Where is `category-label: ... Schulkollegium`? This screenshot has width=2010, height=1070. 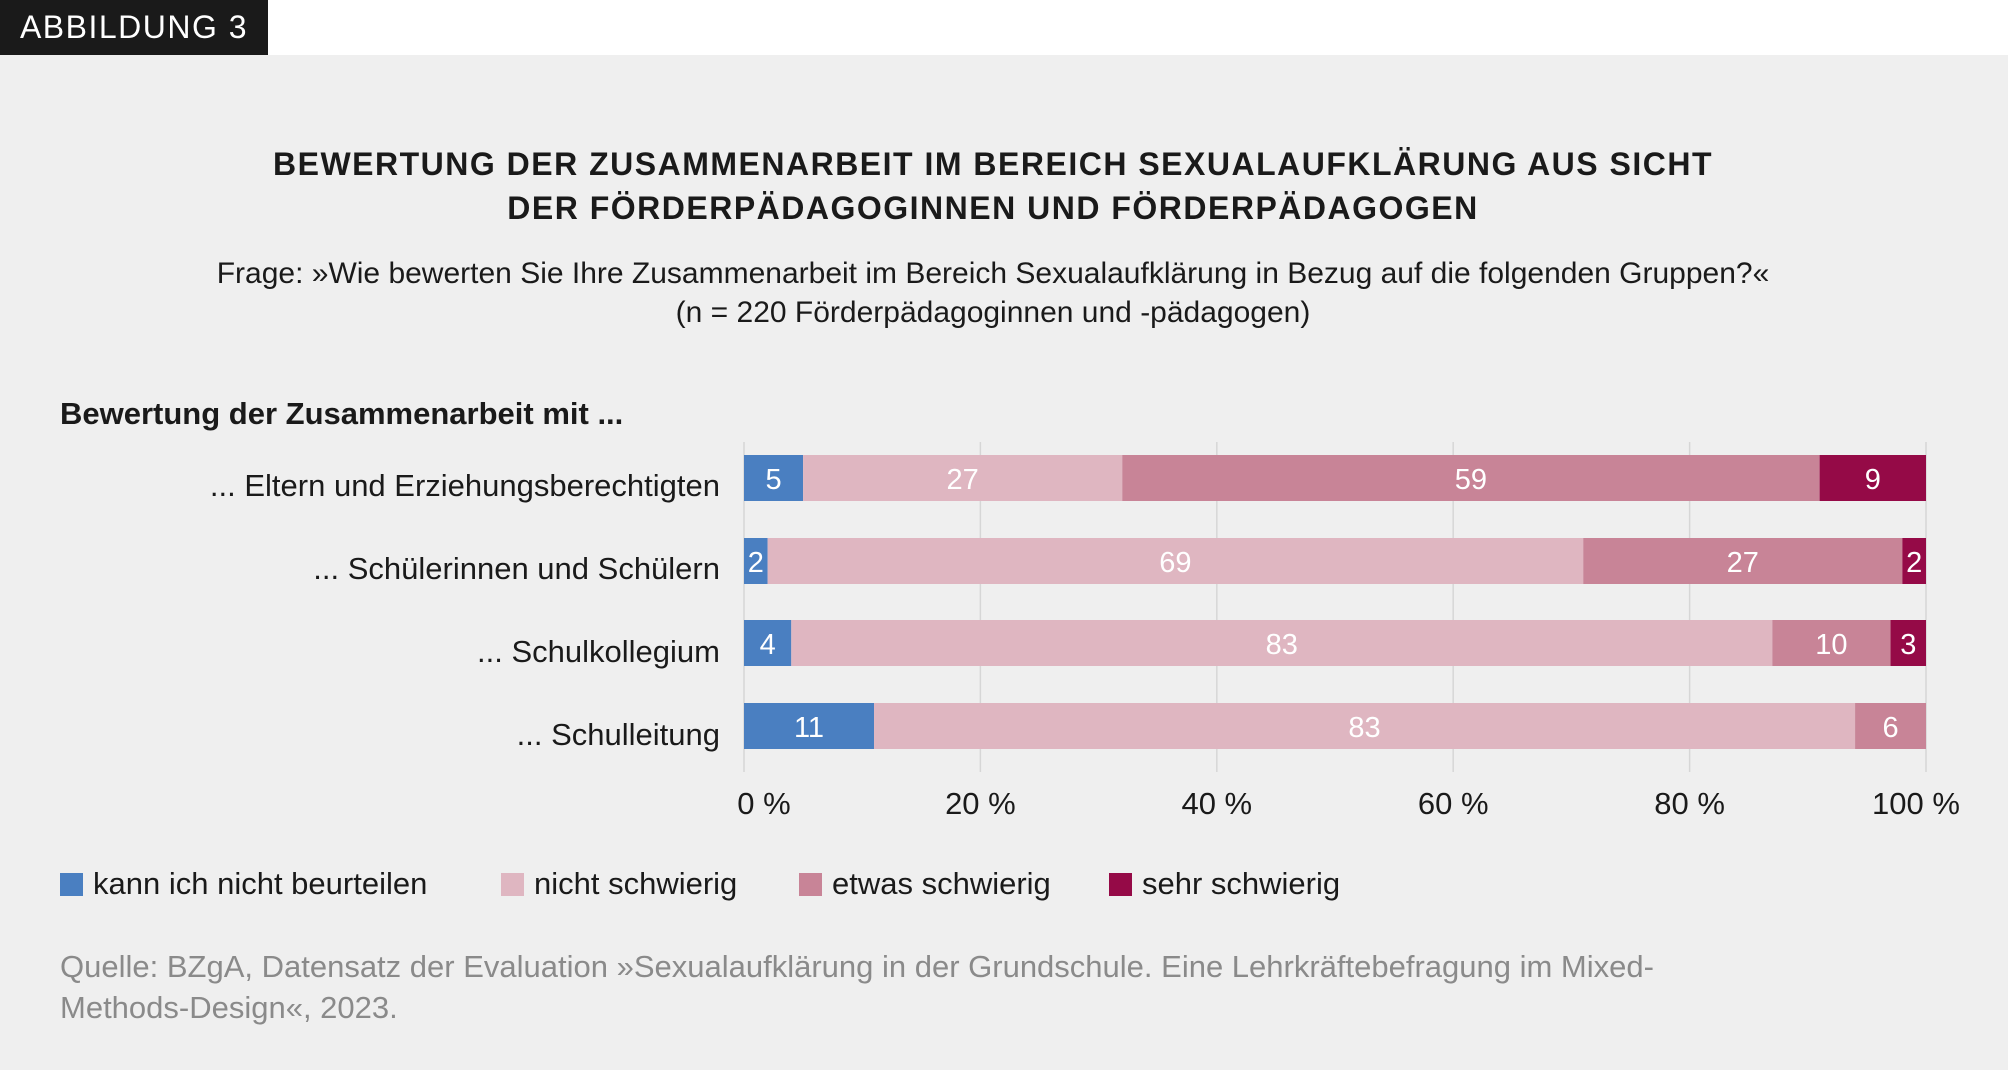
category-label: ... Schulkollegium is located at coordinates (598, 651).